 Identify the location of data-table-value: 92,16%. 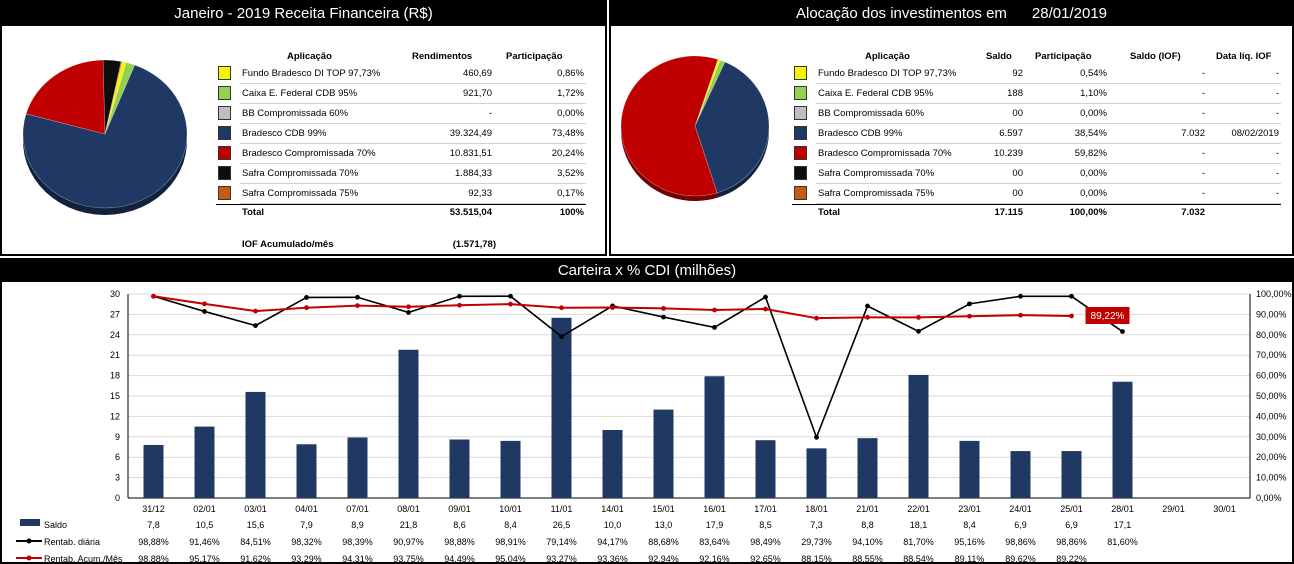
(714, 559).